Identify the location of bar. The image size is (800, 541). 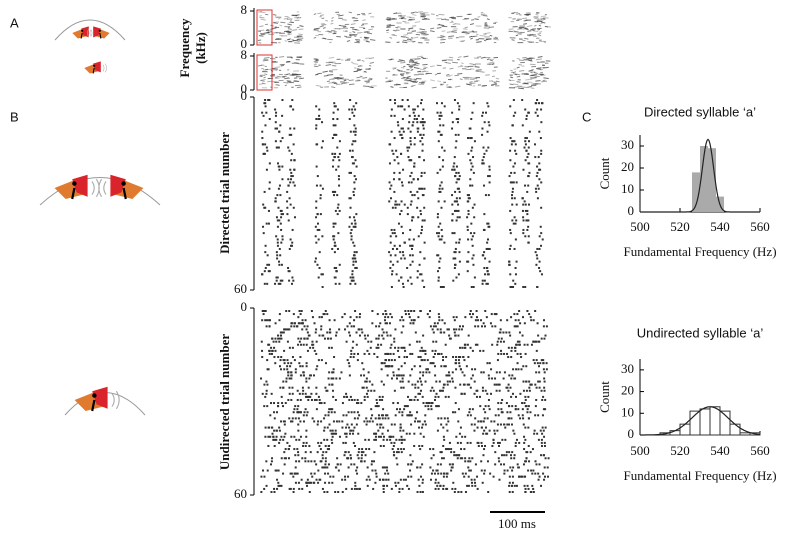
(745, 434).